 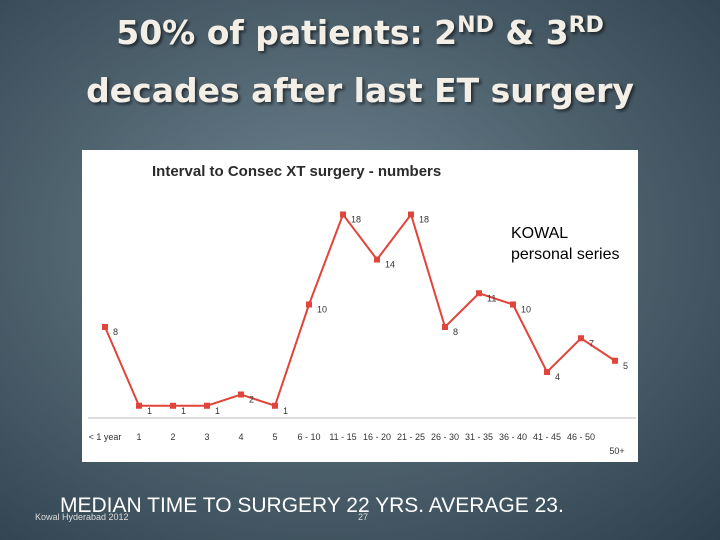 What do you see at coordinates (390, 265) in the screenshot?
I see `data-label: 14` at bounding box center [390, 265].